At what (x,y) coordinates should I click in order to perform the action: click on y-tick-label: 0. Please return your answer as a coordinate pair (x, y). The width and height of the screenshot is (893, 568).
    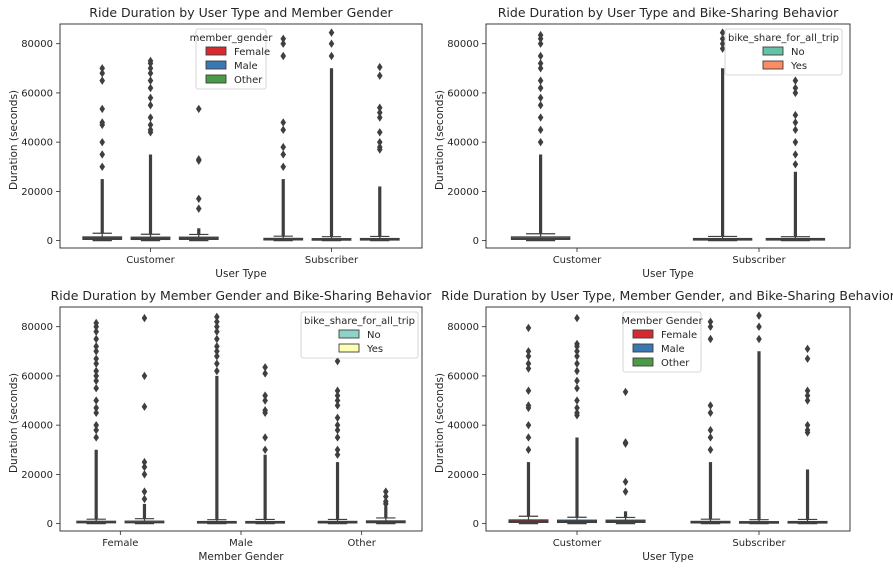
    Looking at the image, I should click on (50, 241).